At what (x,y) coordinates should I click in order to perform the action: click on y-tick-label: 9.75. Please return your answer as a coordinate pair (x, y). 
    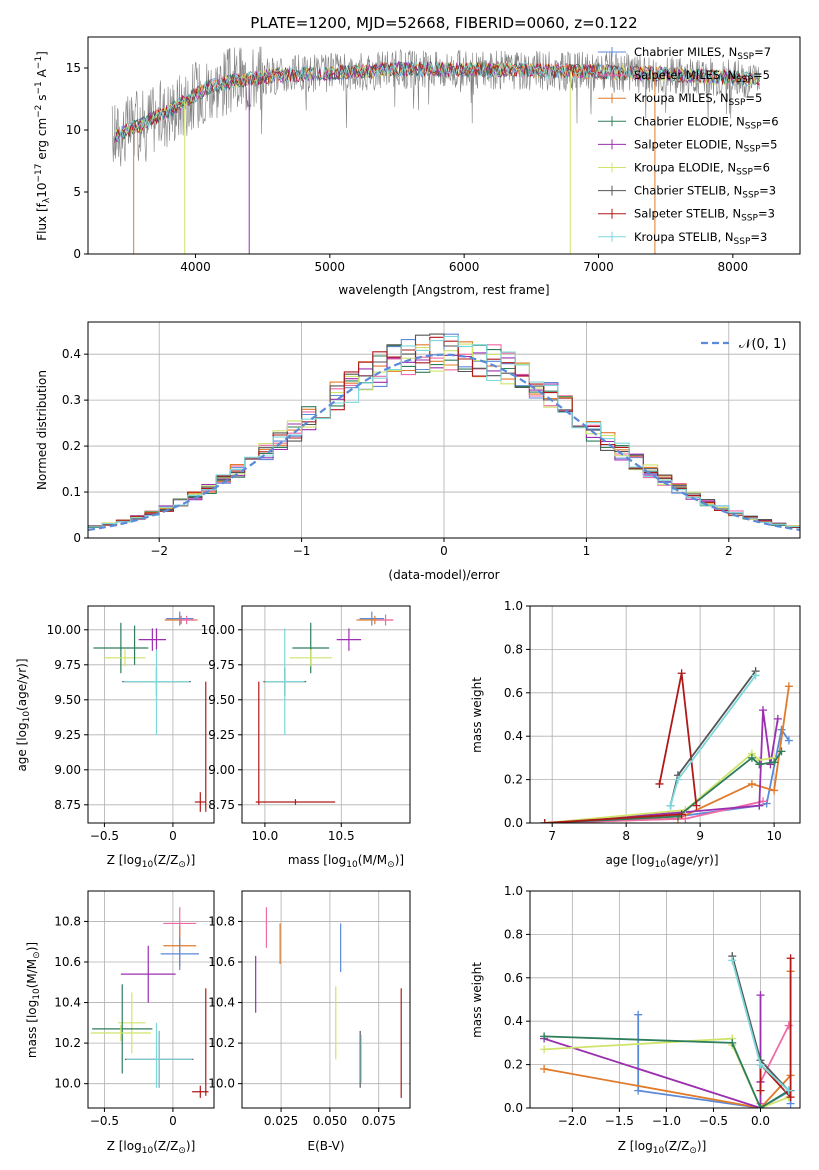
    Looking at the image, I should click on (67, 665).